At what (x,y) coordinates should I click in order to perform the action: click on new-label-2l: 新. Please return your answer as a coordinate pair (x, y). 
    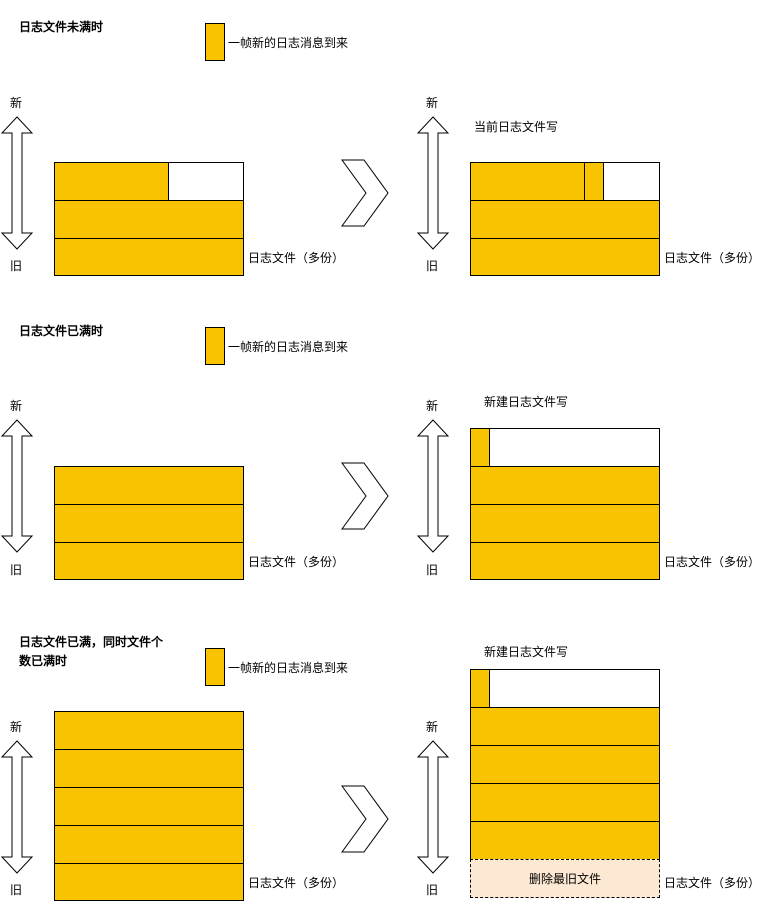
    Looking at the image, I should click on (16, 406).